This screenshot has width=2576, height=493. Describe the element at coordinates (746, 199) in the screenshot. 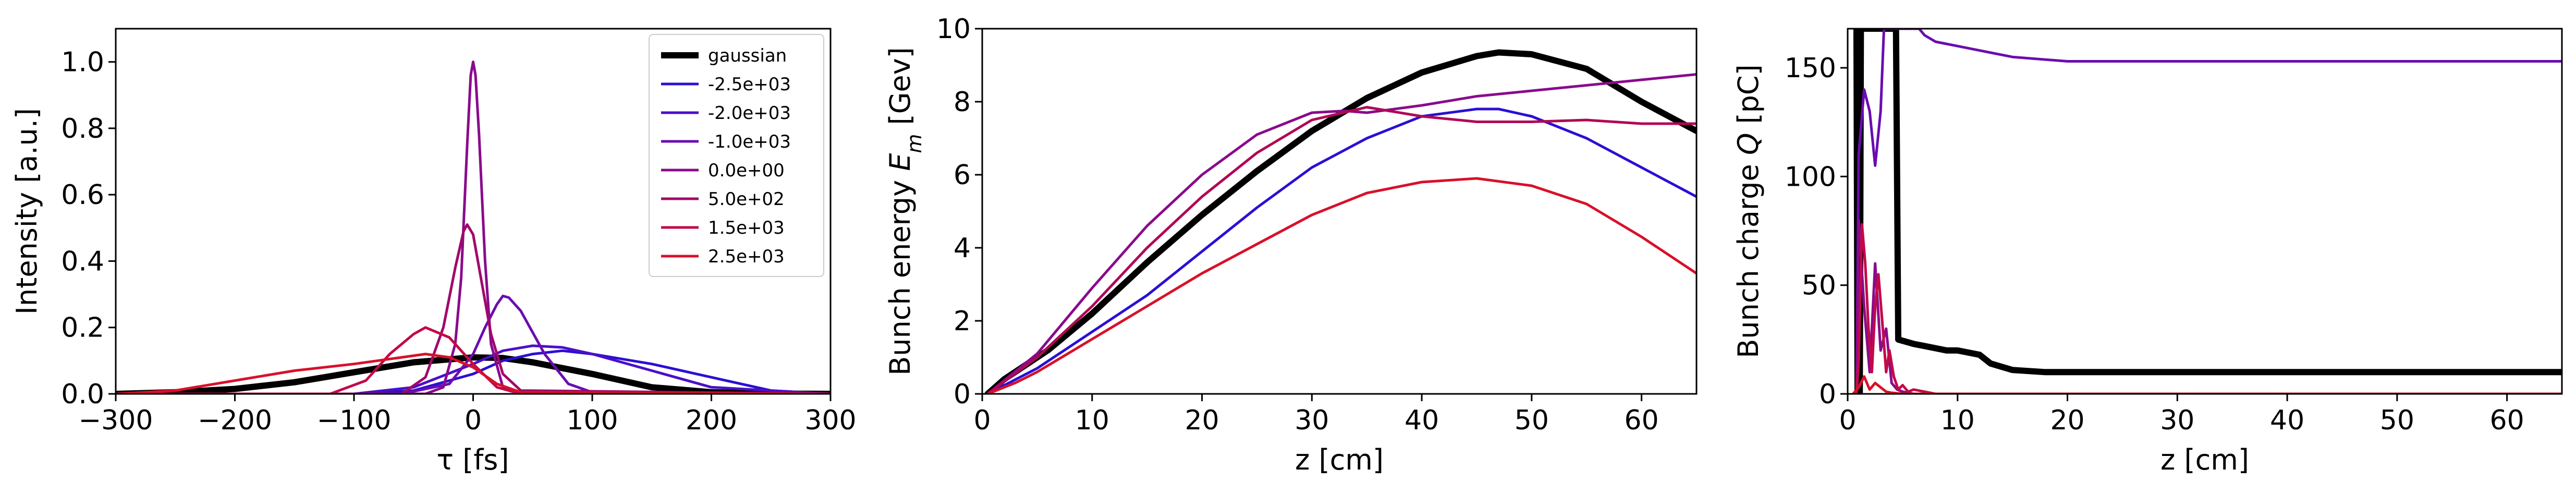

I see `legend-label: 5.0e+02` at that location.